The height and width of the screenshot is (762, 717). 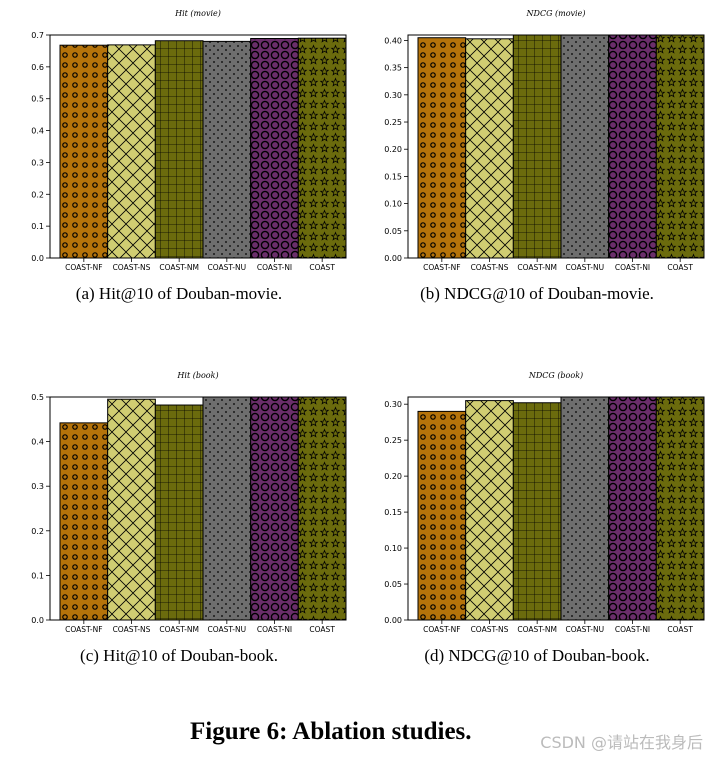 I want to click on caption-c: (c) Hit@10 of Douban-book., so click(x=179, y=655).